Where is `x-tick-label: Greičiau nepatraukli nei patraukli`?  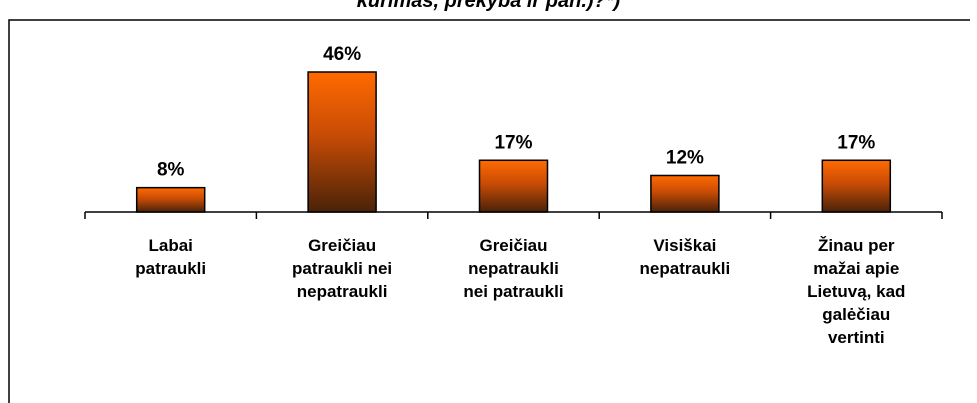
x-tick-label: Greičiau nepatraukli nei patraukli is located at coordinates (513, 268).